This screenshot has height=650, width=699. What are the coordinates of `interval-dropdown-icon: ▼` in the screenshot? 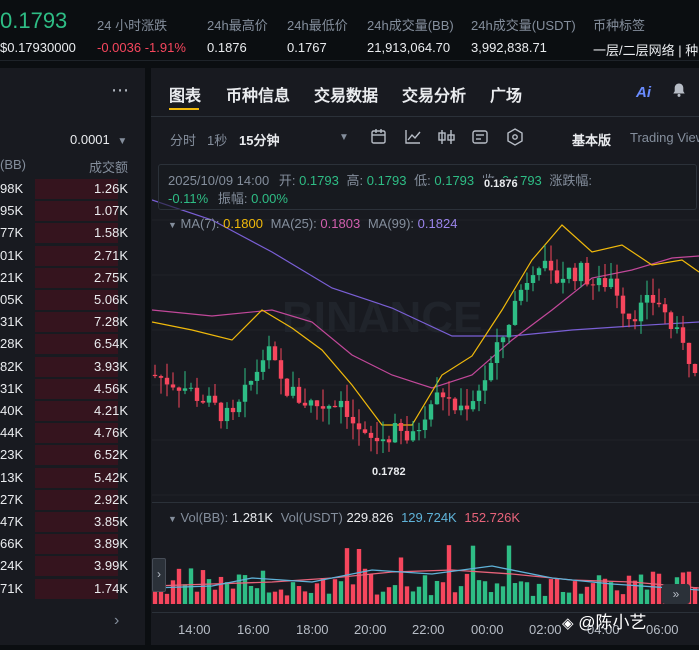 It's located at (344, 137).